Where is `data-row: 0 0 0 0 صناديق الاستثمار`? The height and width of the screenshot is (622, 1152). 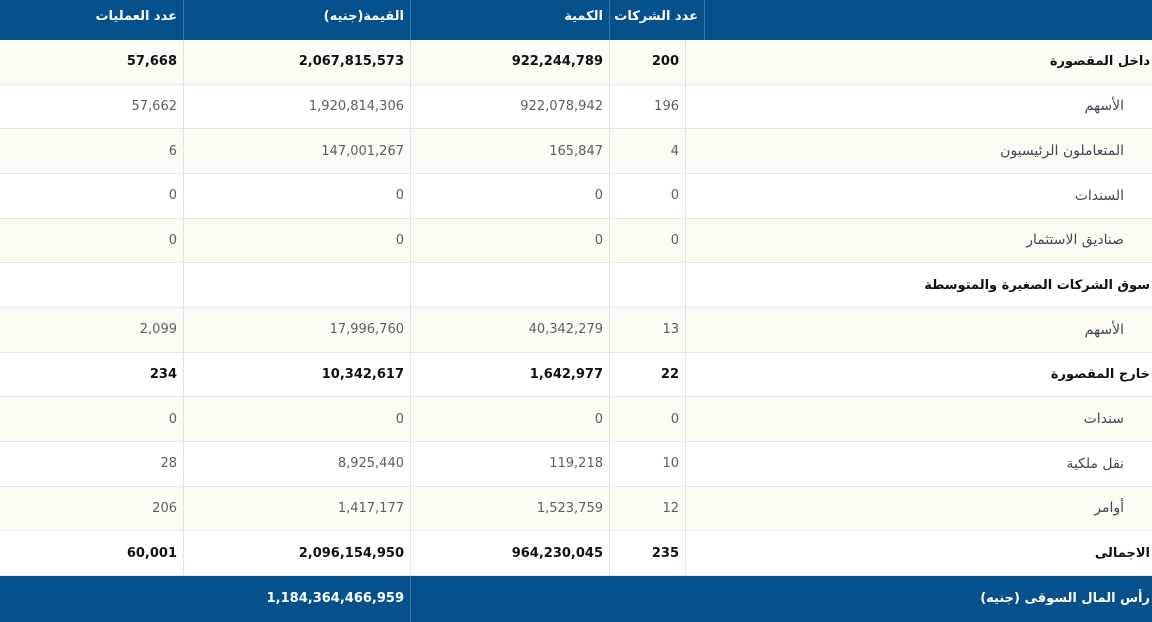
data-row: 0 0 0 0 صناديق الاستثمار is located at coordinates (576, 241).